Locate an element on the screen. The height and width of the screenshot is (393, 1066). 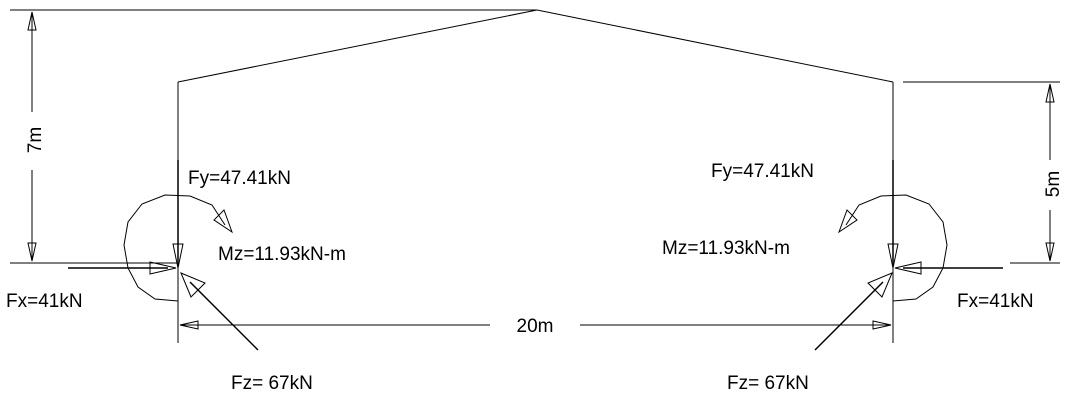
right-fz-label: Fz= 67kN is located at coordinates (768, 383).